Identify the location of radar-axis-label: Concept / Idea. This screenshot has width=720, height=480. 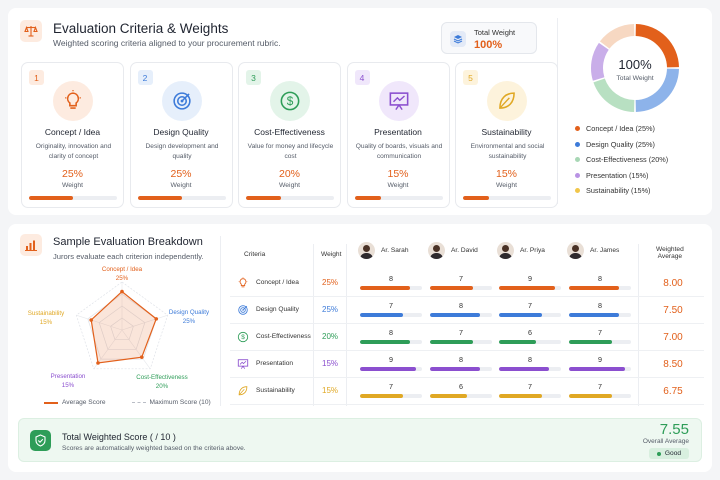
(122, 269).